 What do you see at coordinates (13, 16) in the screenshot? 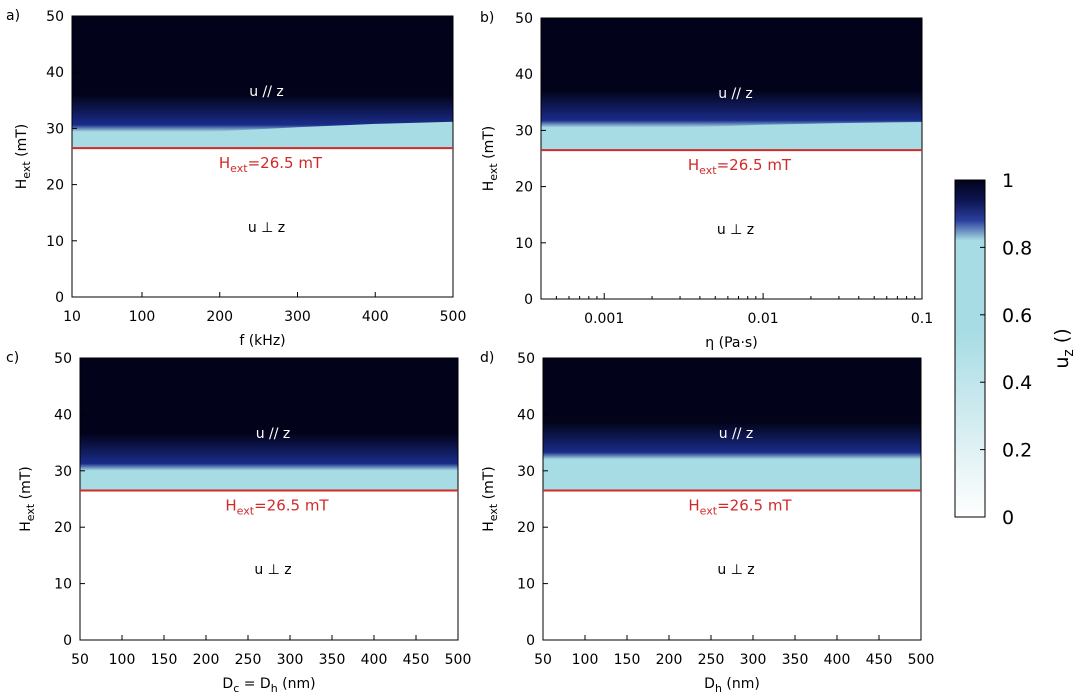
I see `panel-letter: a)` at bounding box center [13, 16].